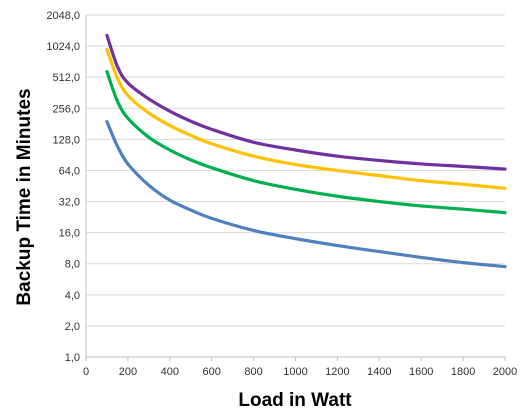 The image size is (523, 415). Describe the element at coordinates (69, 234) in the screenshot. I see `y-tick-label: 16,0` at that location.